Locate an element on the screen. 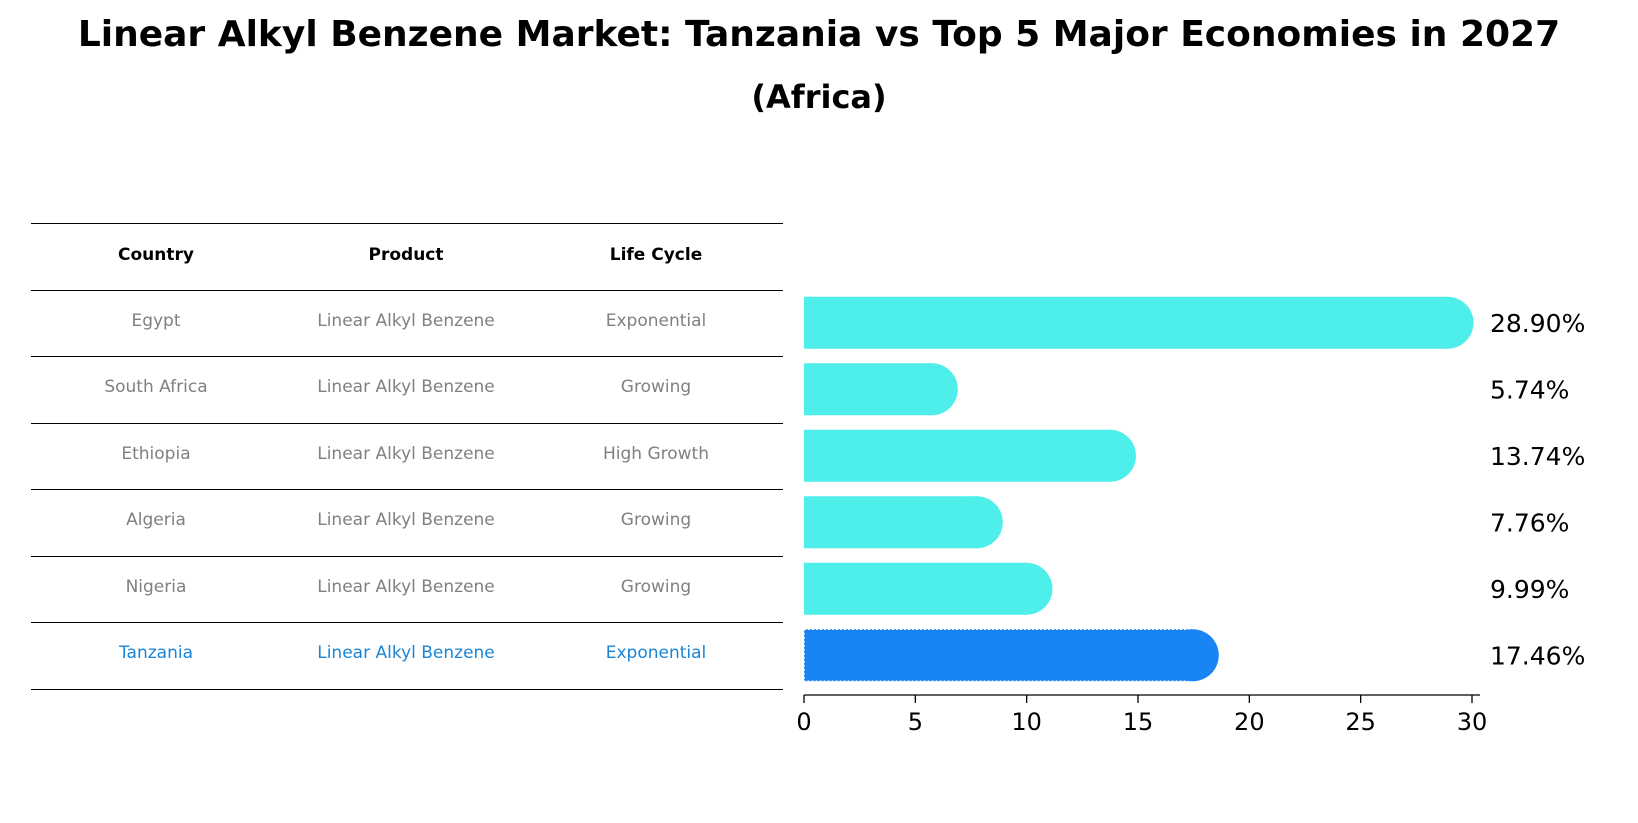 This screenshot has height=823, width=1638. header-product: Product is located at coordinates (406, 255).